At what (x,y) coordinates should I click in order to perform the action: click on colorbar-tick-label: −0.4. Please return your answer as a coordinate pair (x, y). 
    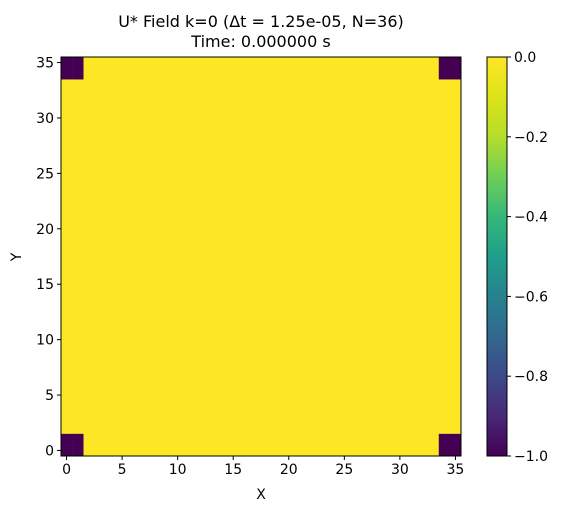
    Looking at the image, I should click on (531, 218).